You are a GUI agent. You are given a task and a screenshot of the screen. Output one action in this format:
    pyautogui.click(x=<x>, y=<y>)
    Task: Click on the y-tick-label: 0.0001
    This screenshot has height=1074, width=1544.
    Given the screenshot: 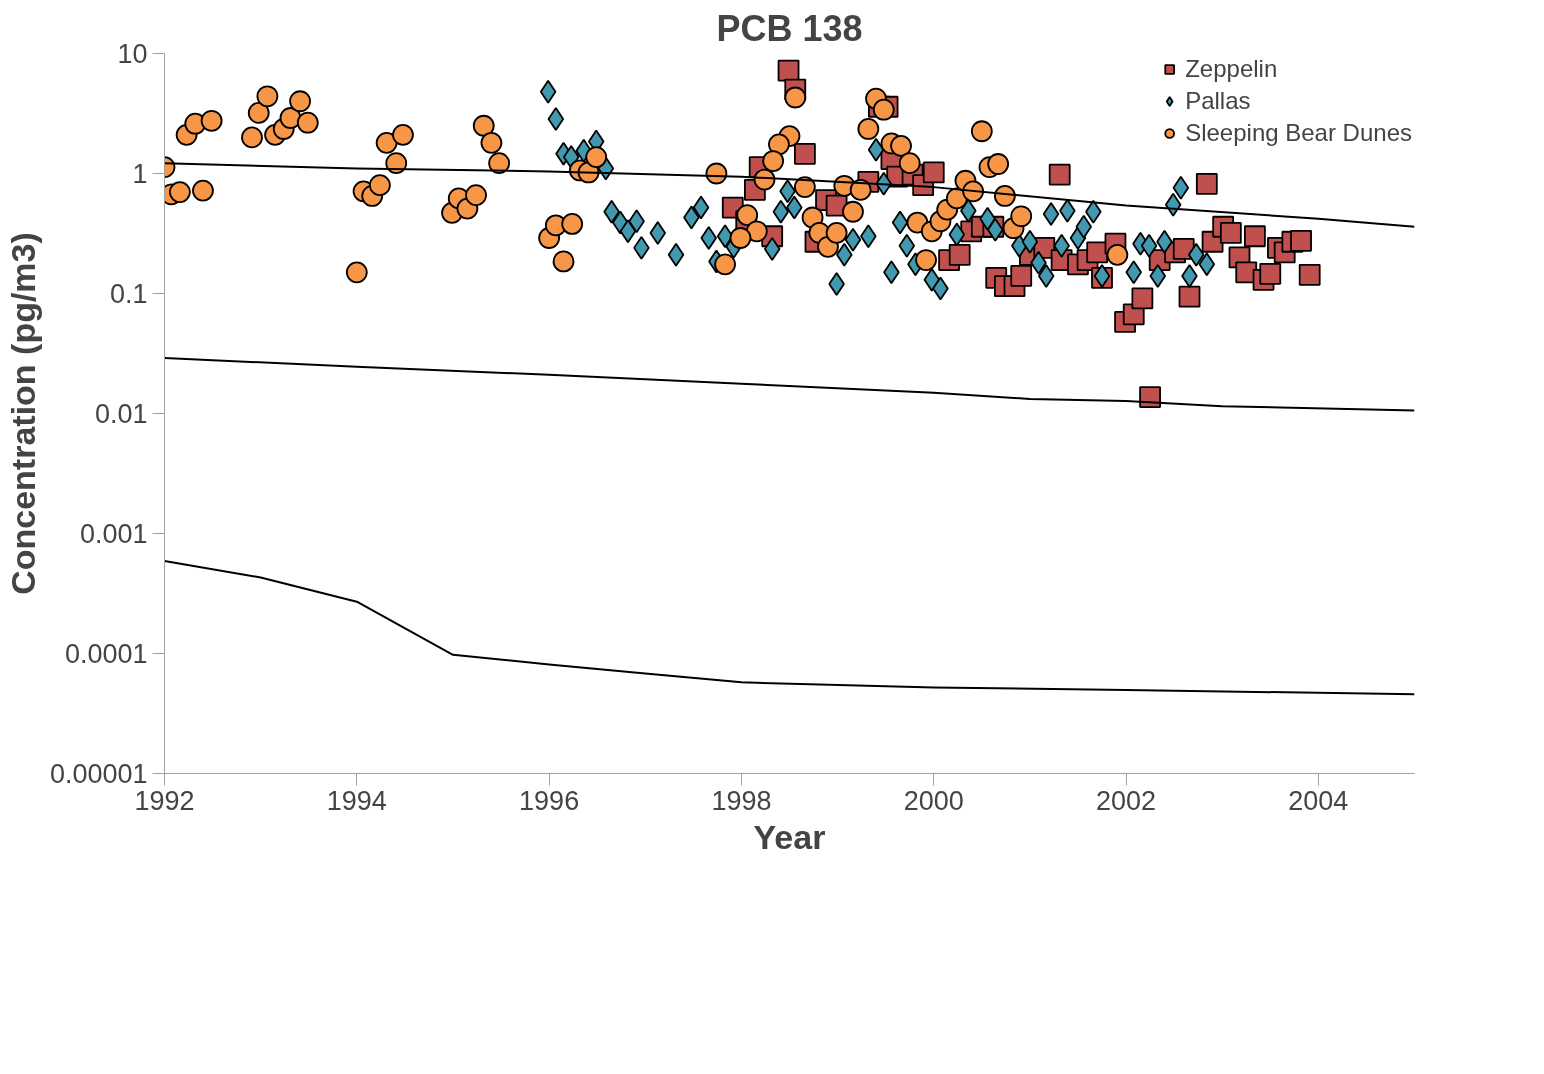 What is the action you would take?
    pyautogui.click(x=106, y=654)
    